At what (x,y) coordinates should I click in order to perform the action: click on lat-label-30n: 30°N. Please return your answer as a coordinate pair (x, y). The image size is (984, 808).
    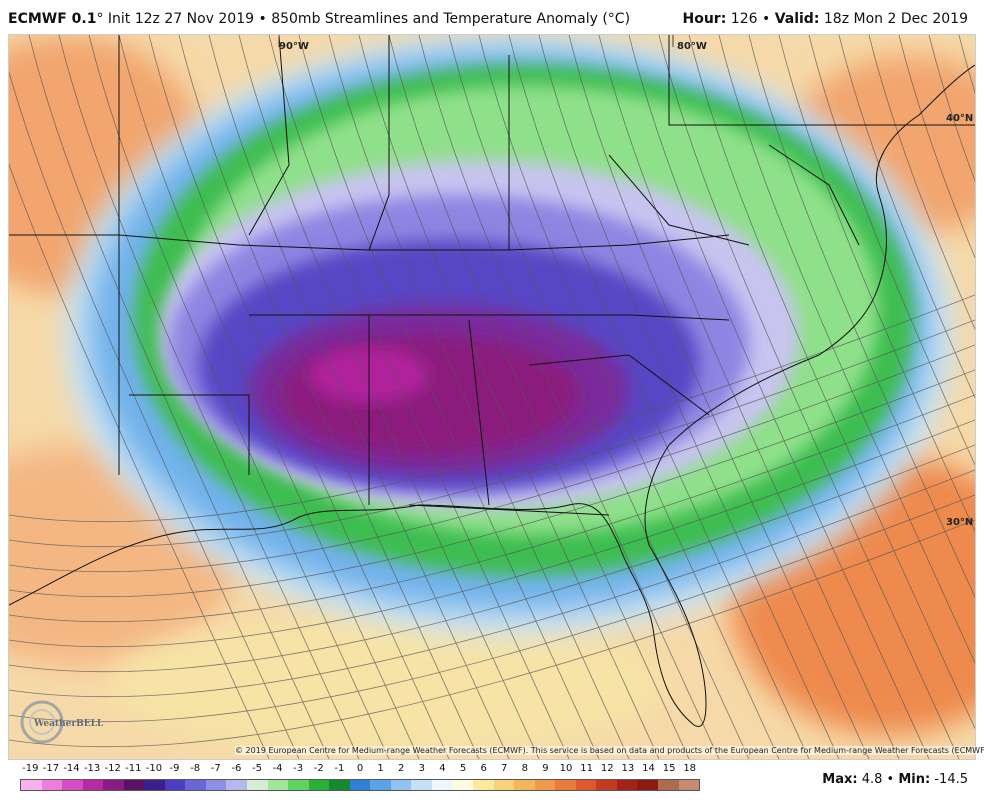
    Looking at the image, I should click on (959, 522).